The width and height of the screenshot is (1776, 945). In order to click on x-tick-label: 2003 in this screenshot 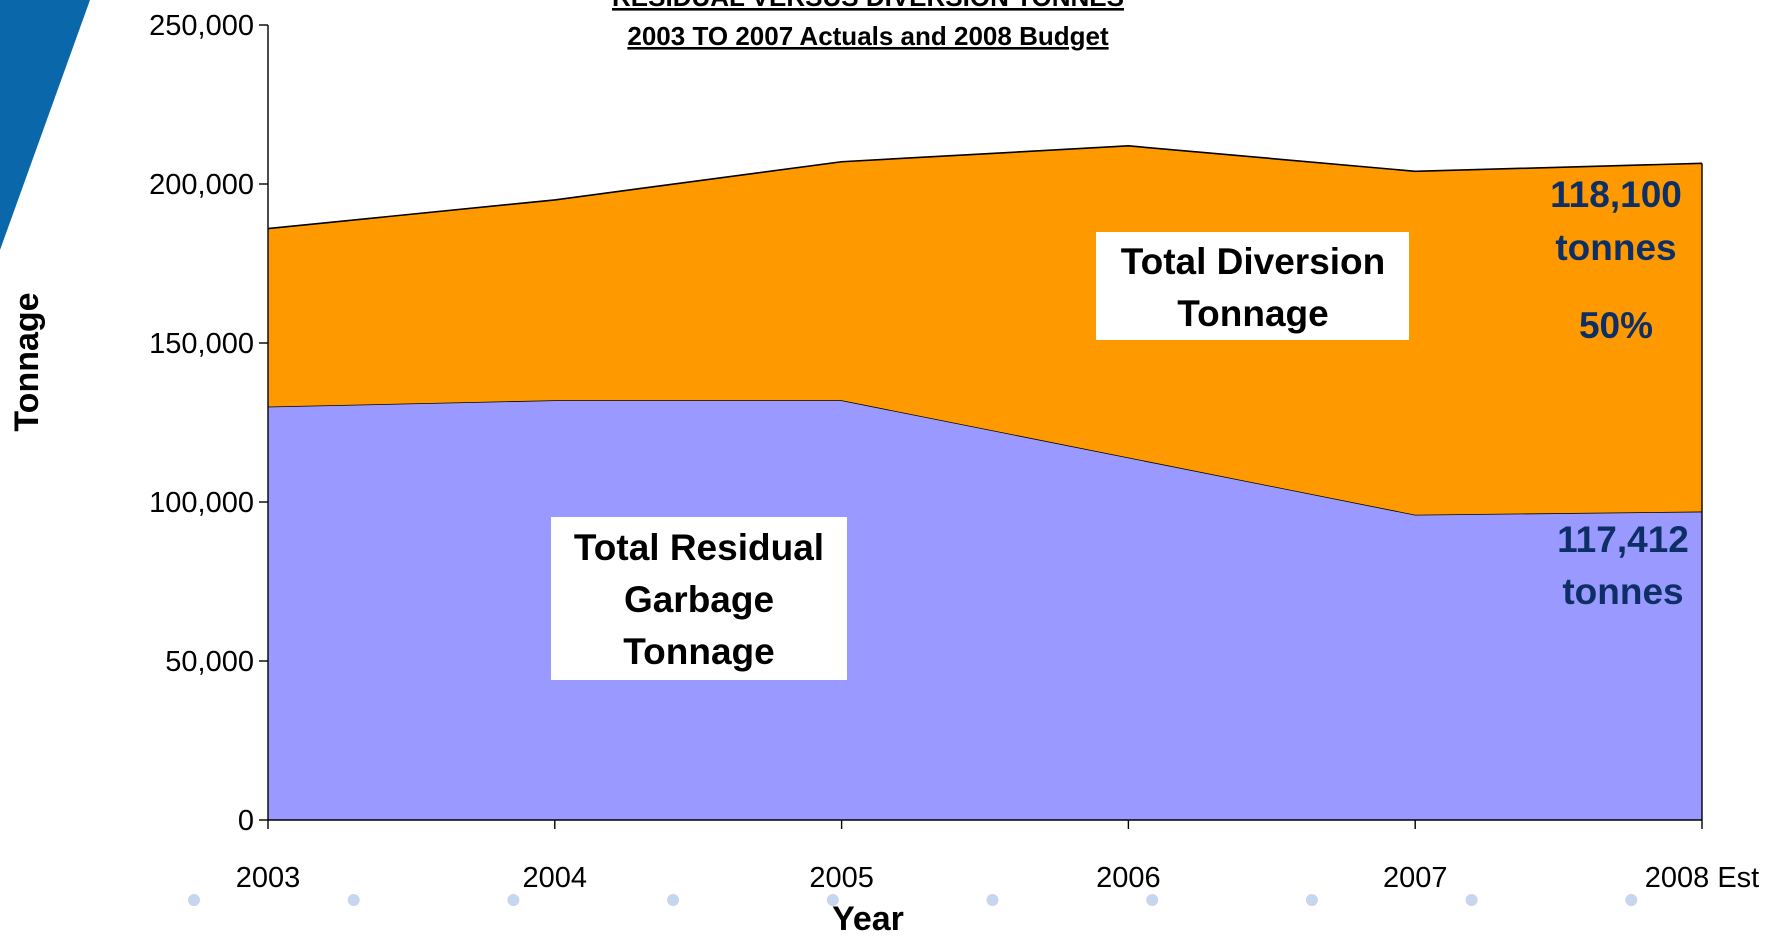, I will do `click(268, 878)`.